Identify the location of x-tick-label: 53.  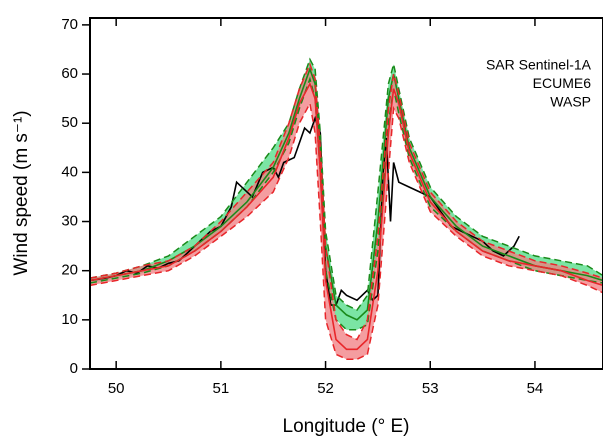
(430, 388).